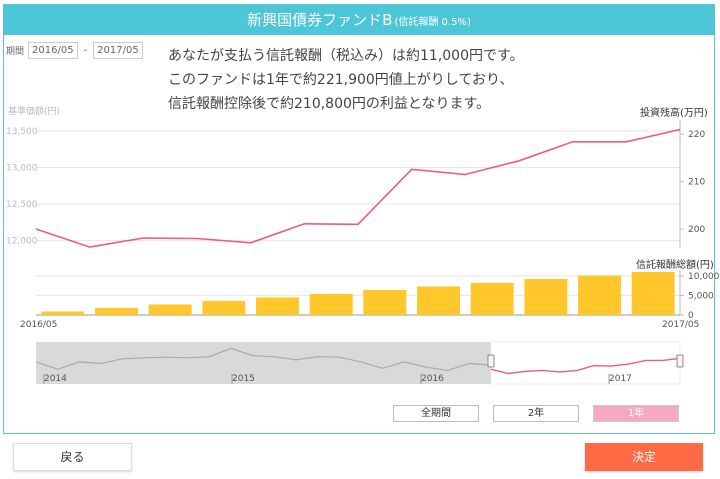  What do you see at coordinates (38, 325) in the screenshot?
I see `x-start-label: 2016/05` at bounding box center [38, 325].